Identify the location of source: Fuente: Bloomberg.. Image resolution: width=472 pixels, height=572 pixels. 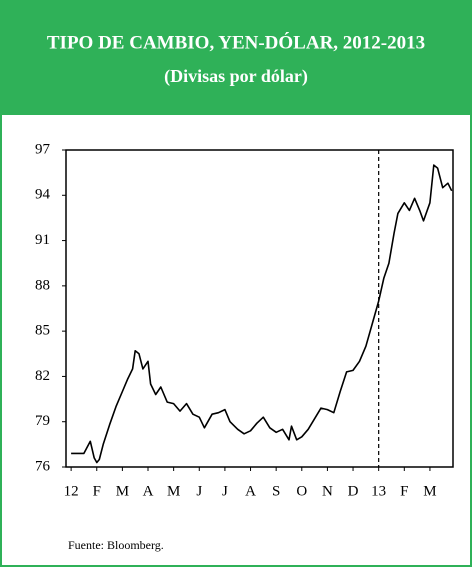
(116, 545).